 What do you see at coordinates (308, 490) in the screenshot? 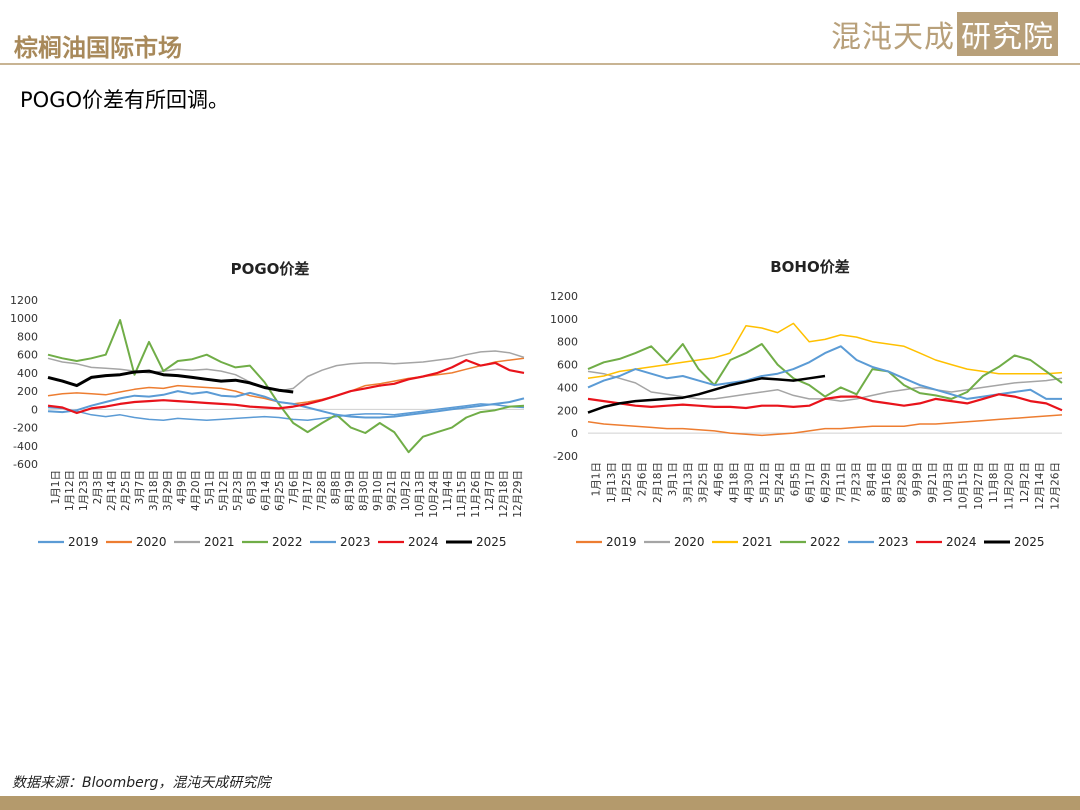
I see `x-tick-label: 7月17日` at bounding box center [308, 490].